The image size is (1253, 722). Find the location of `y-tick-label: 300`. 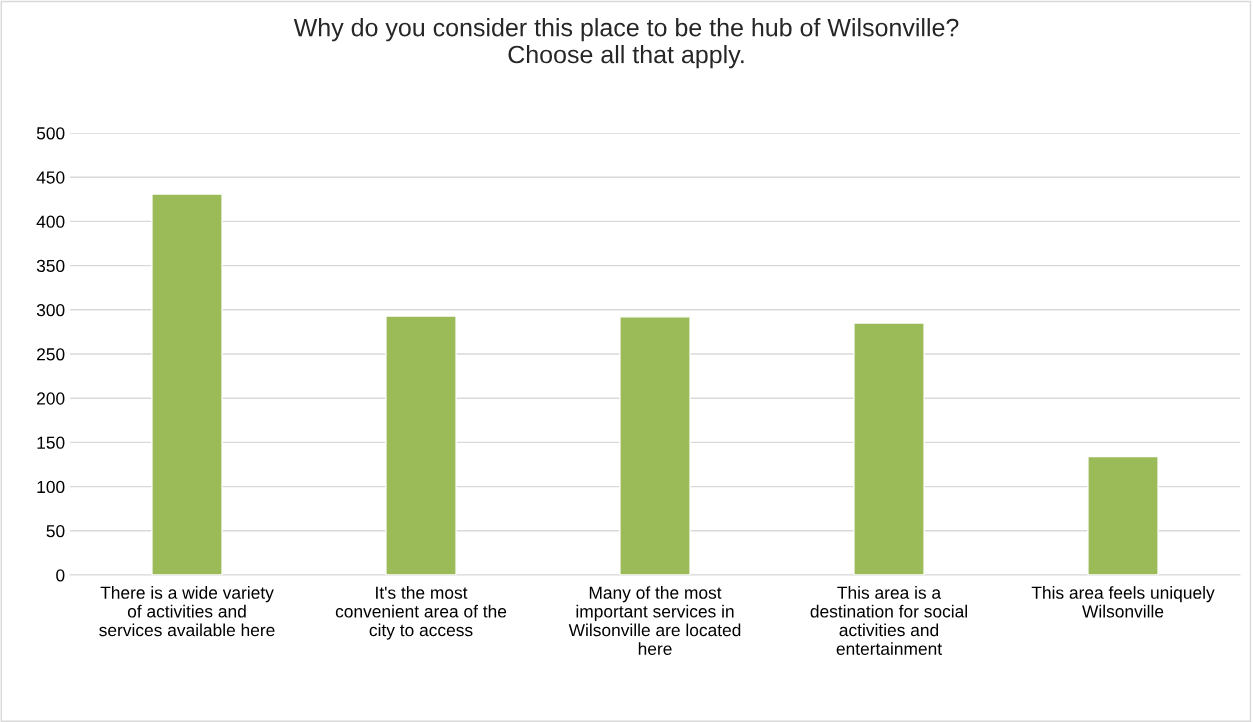

y-tick-label: 300 is located at coordinates (50, 310).